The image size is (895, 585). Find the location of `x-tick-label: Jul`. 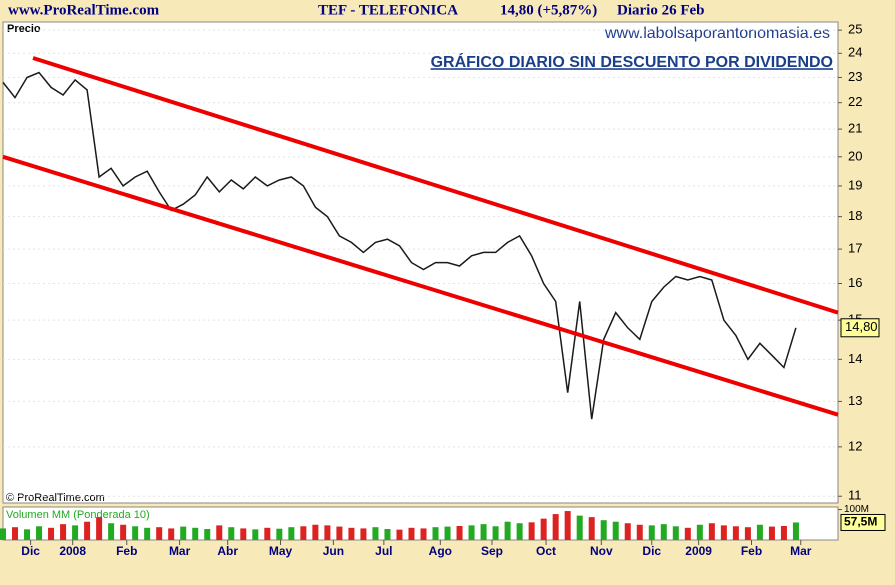

x-tick-label: Jul is located at coordinates (383, 551).